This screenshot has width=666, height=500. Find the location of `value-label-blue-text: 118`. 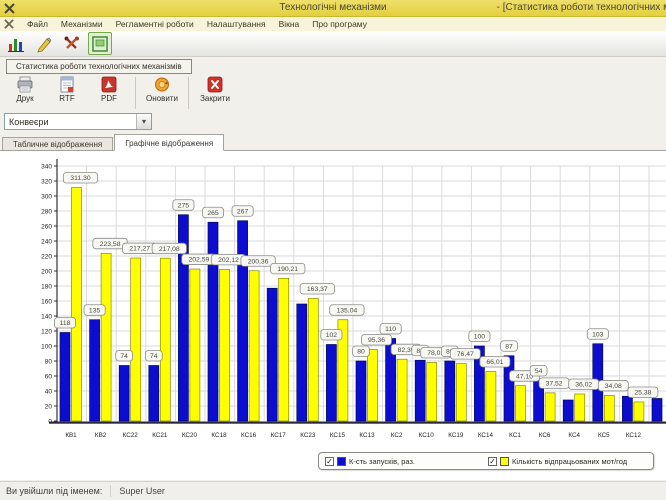

value-label-blue-text: 118 is located at coordinates (65, 323).